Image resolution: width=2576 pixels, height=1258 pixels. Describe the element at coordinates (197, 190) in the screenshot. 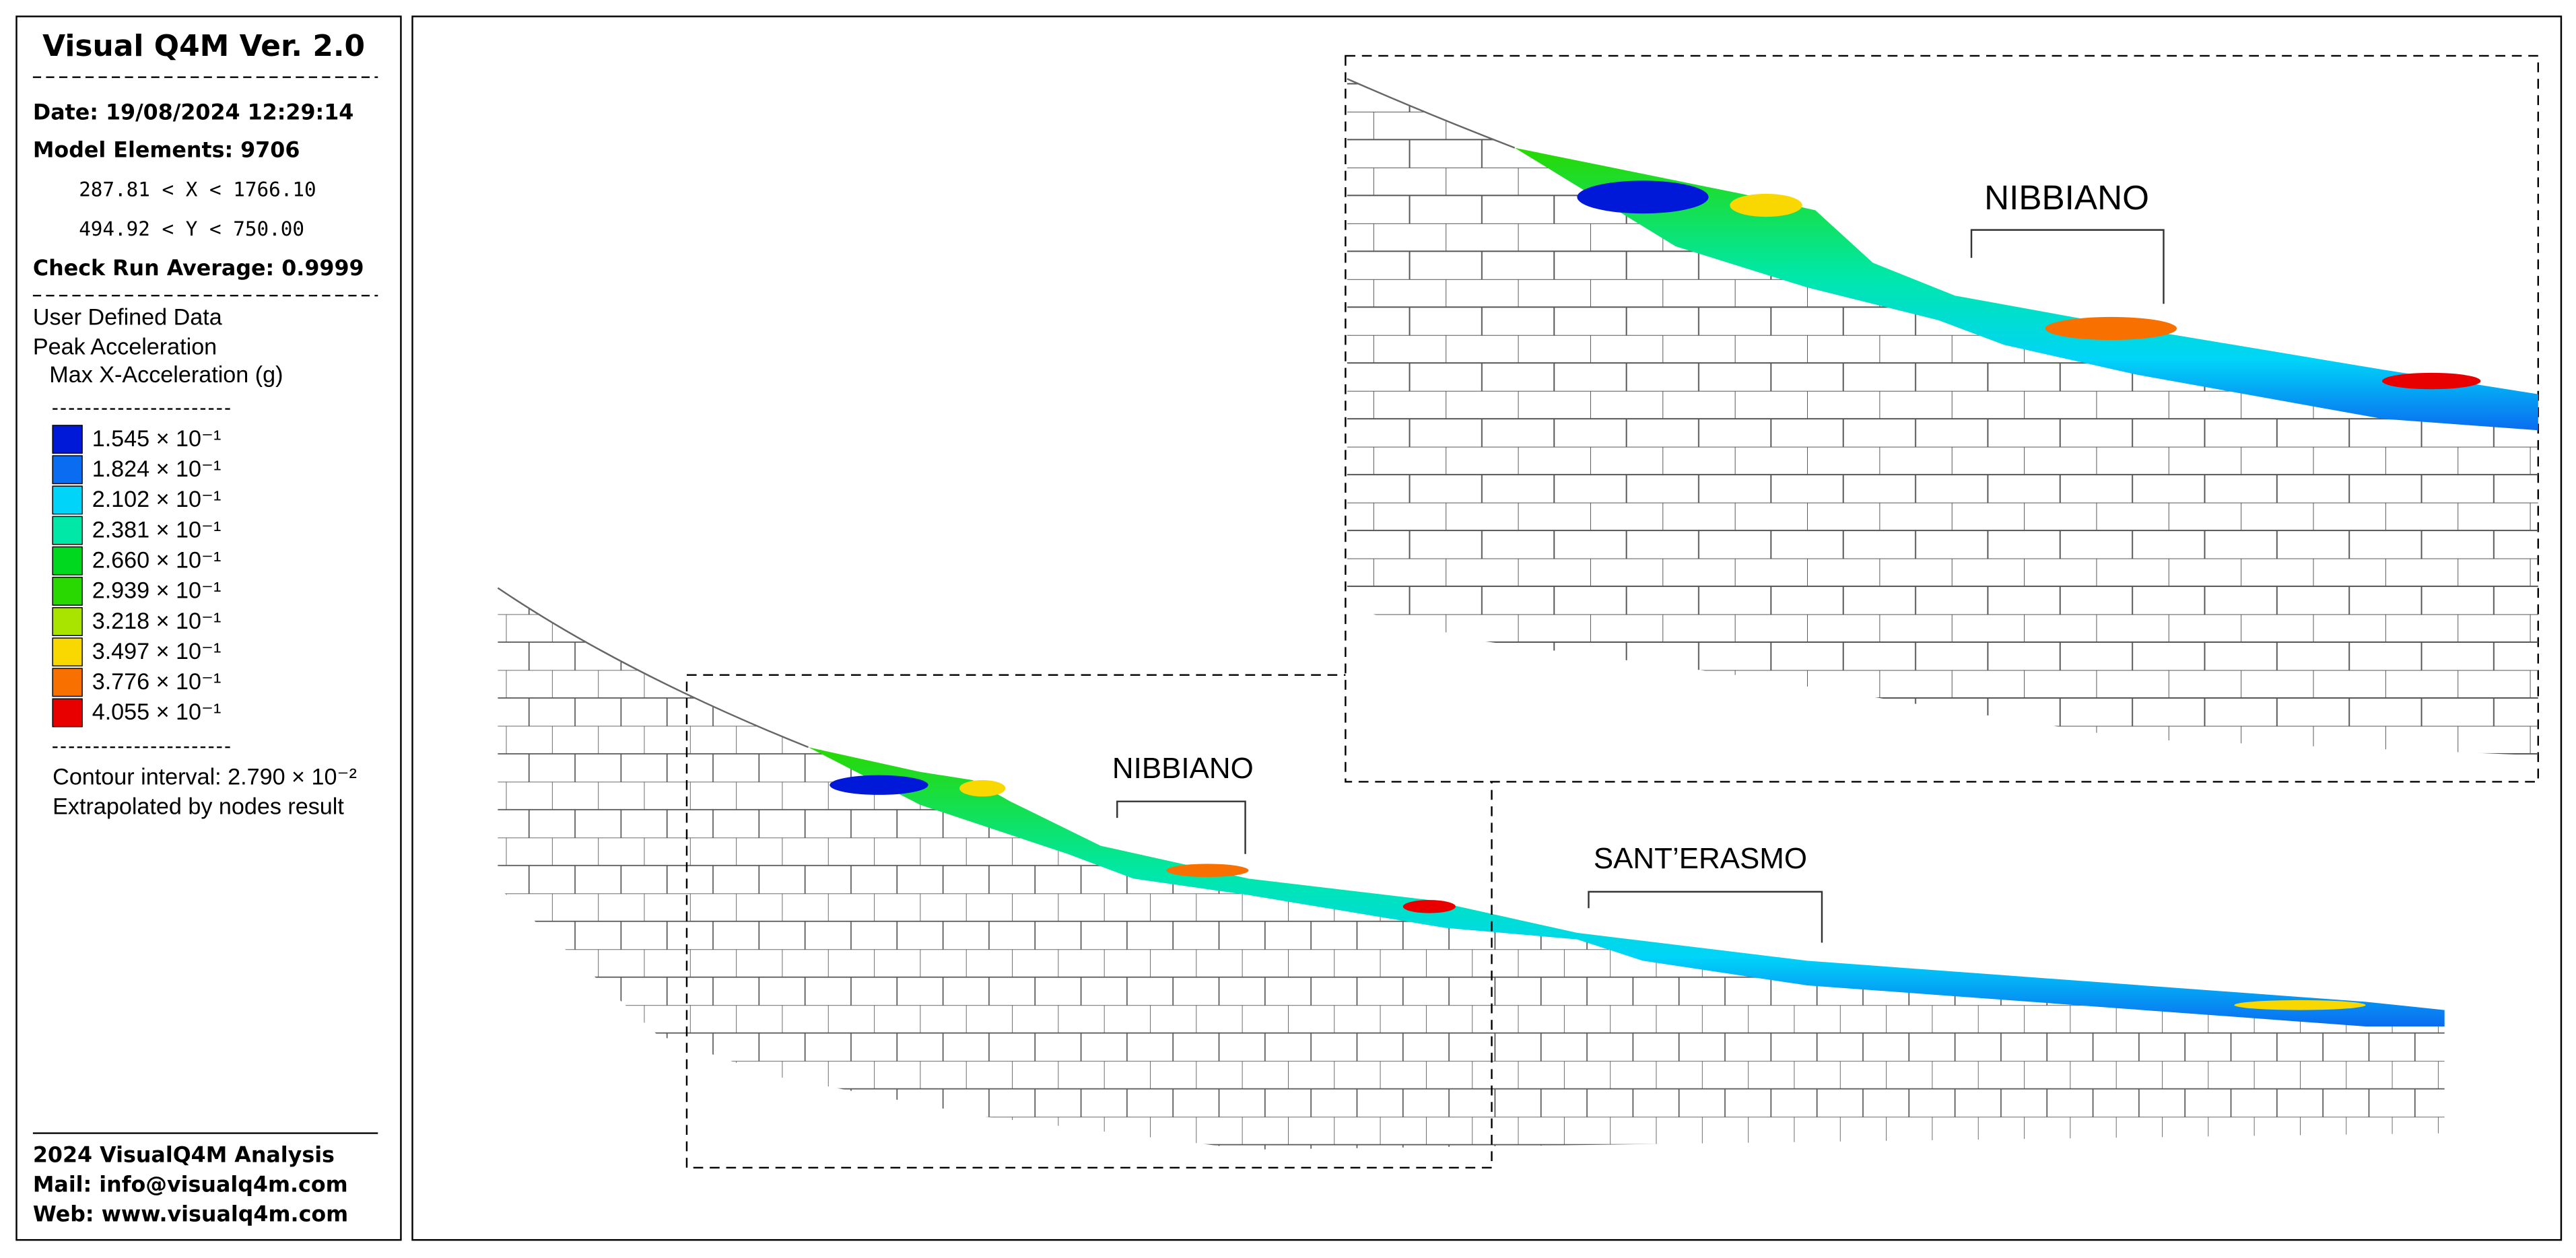

I see `x-range: 287.81 < X < 1766.10` at that location.